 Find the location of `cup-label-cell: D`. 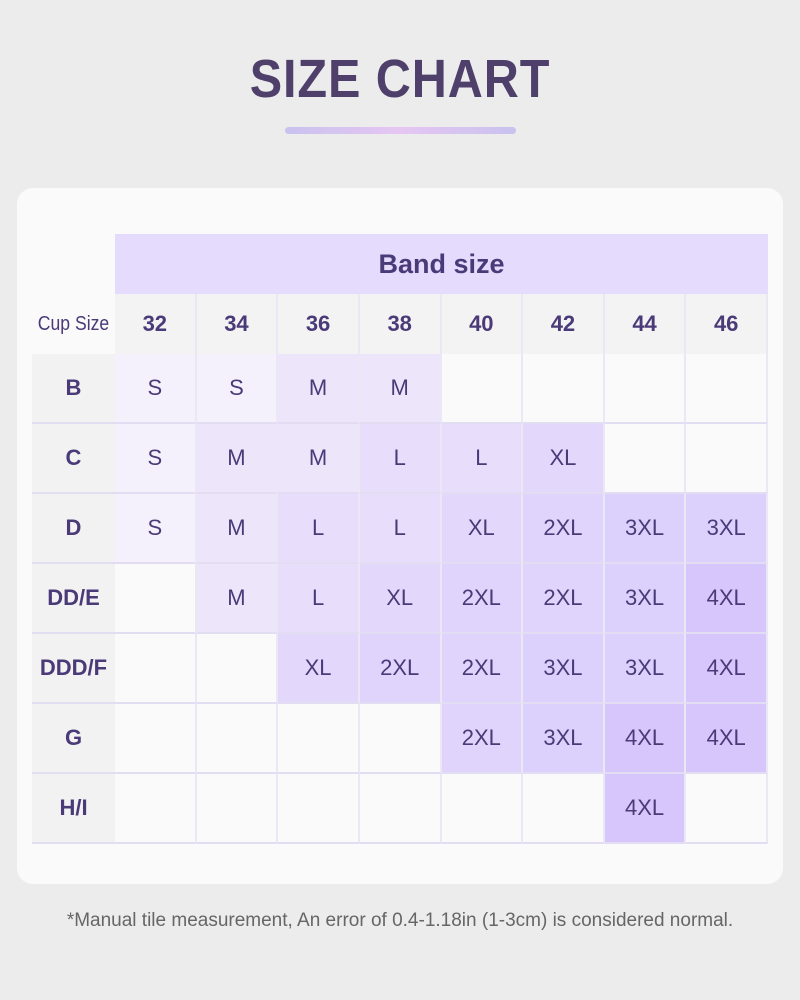

cup-label-cell: D is located at coordinates (73, 529).